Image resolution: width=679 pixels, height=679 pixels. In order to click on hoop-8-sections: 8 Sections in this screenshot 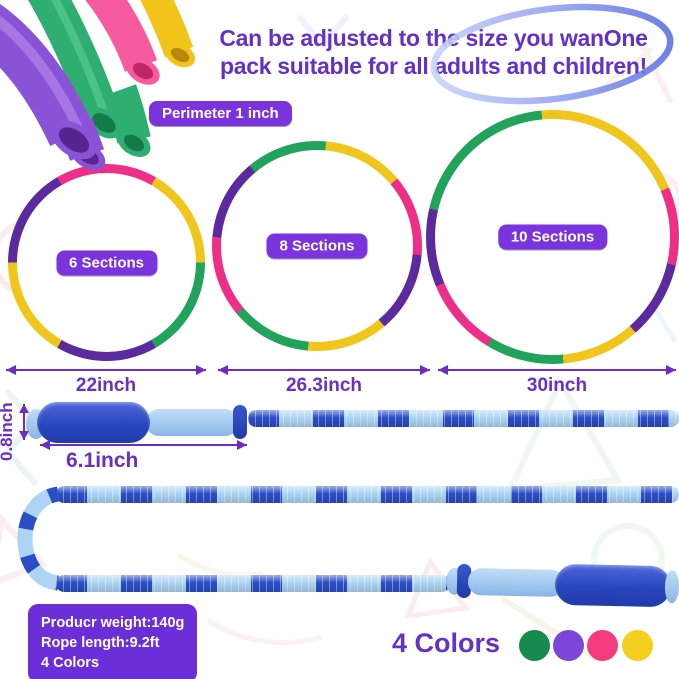, I will do `click(317, 246)`.